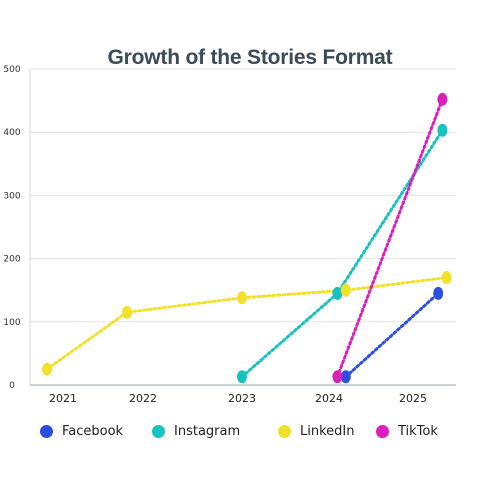  Describe the element at coordinates (242, 398) in the screenshot. I see `x-tick-label-2023: 2023` at that location.